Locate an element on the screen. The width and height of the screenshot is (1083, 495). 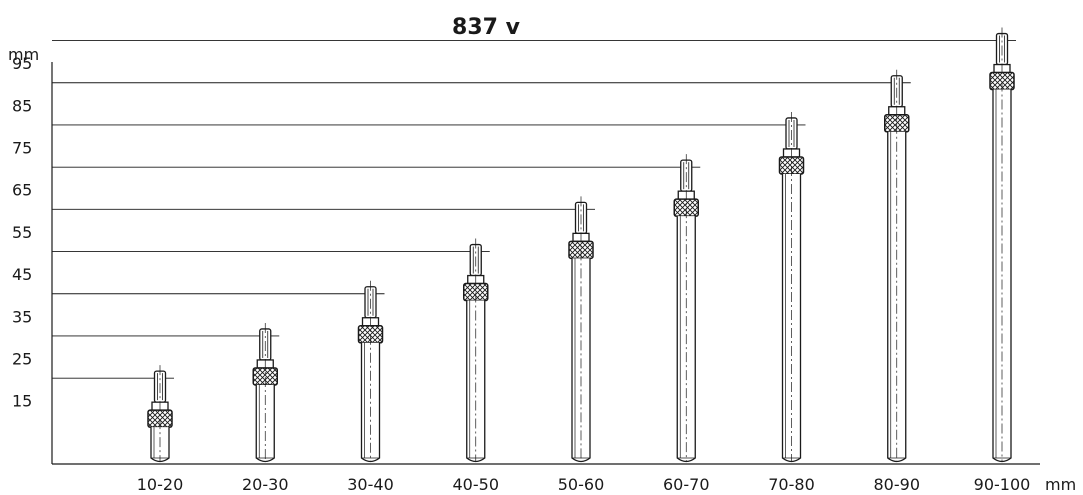
y-tick-label: 75 is located at coordinates (22, 148).